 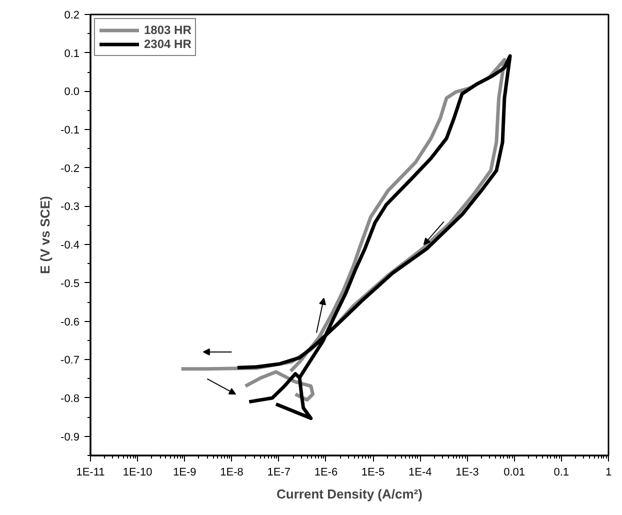 I want to click on y-tick-label: 0.2, so click(x=72, y=16).